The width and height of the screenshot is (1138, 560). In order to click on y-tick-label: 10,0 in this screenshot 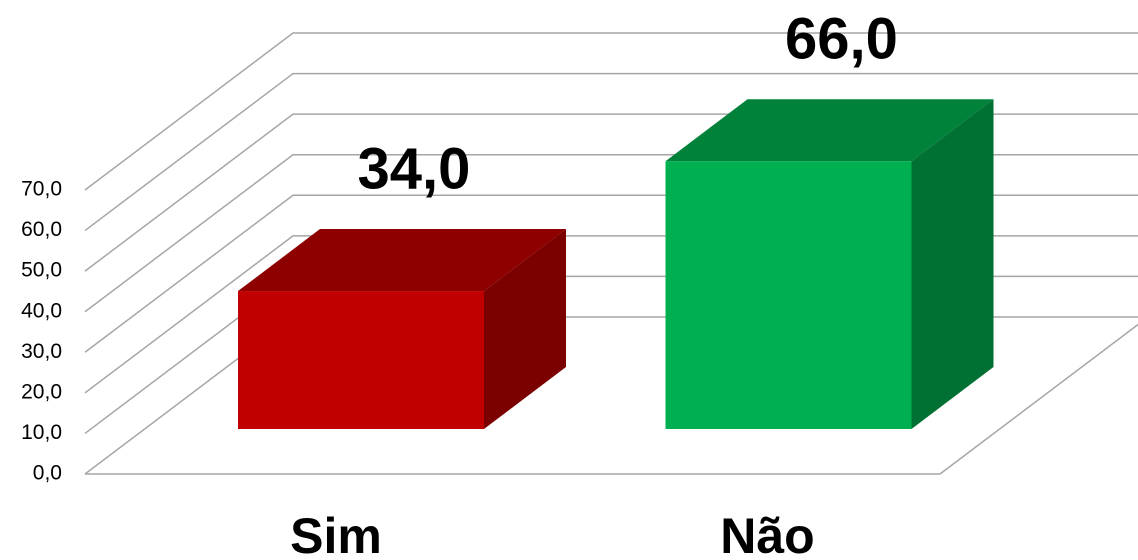, I will do `click(41, 432)`.